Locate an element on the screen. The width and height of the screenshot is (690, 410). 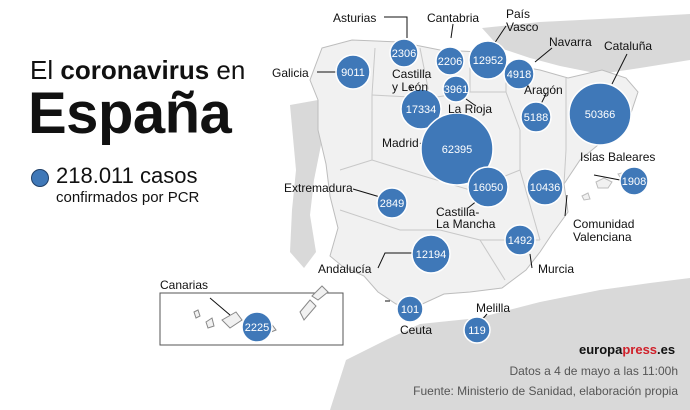
bubble-ceuta is located at coordinates (410, 309).